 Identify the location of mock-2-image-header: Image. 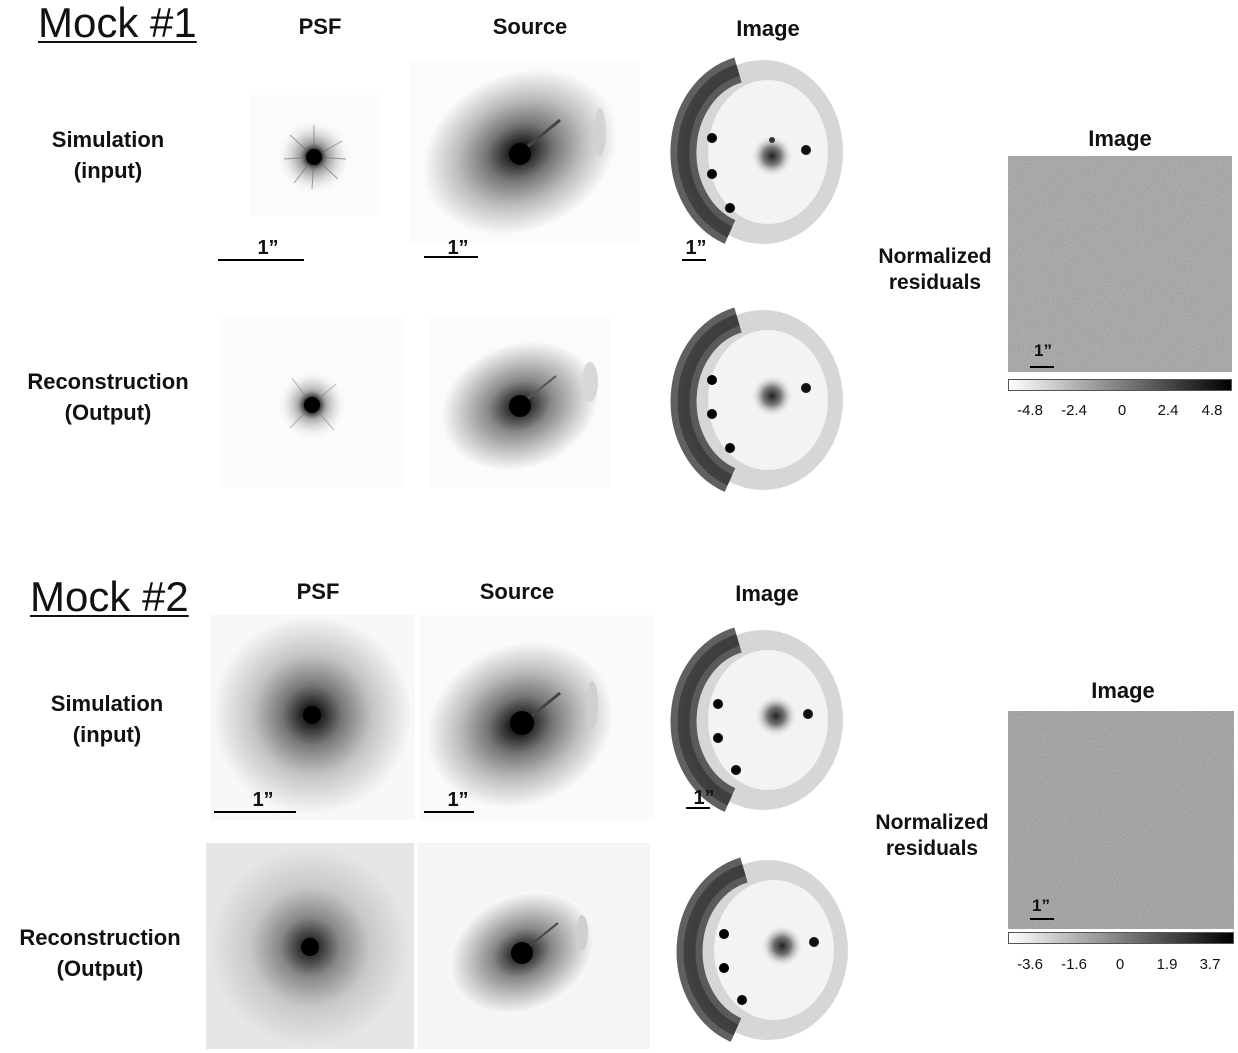
(767, 593).